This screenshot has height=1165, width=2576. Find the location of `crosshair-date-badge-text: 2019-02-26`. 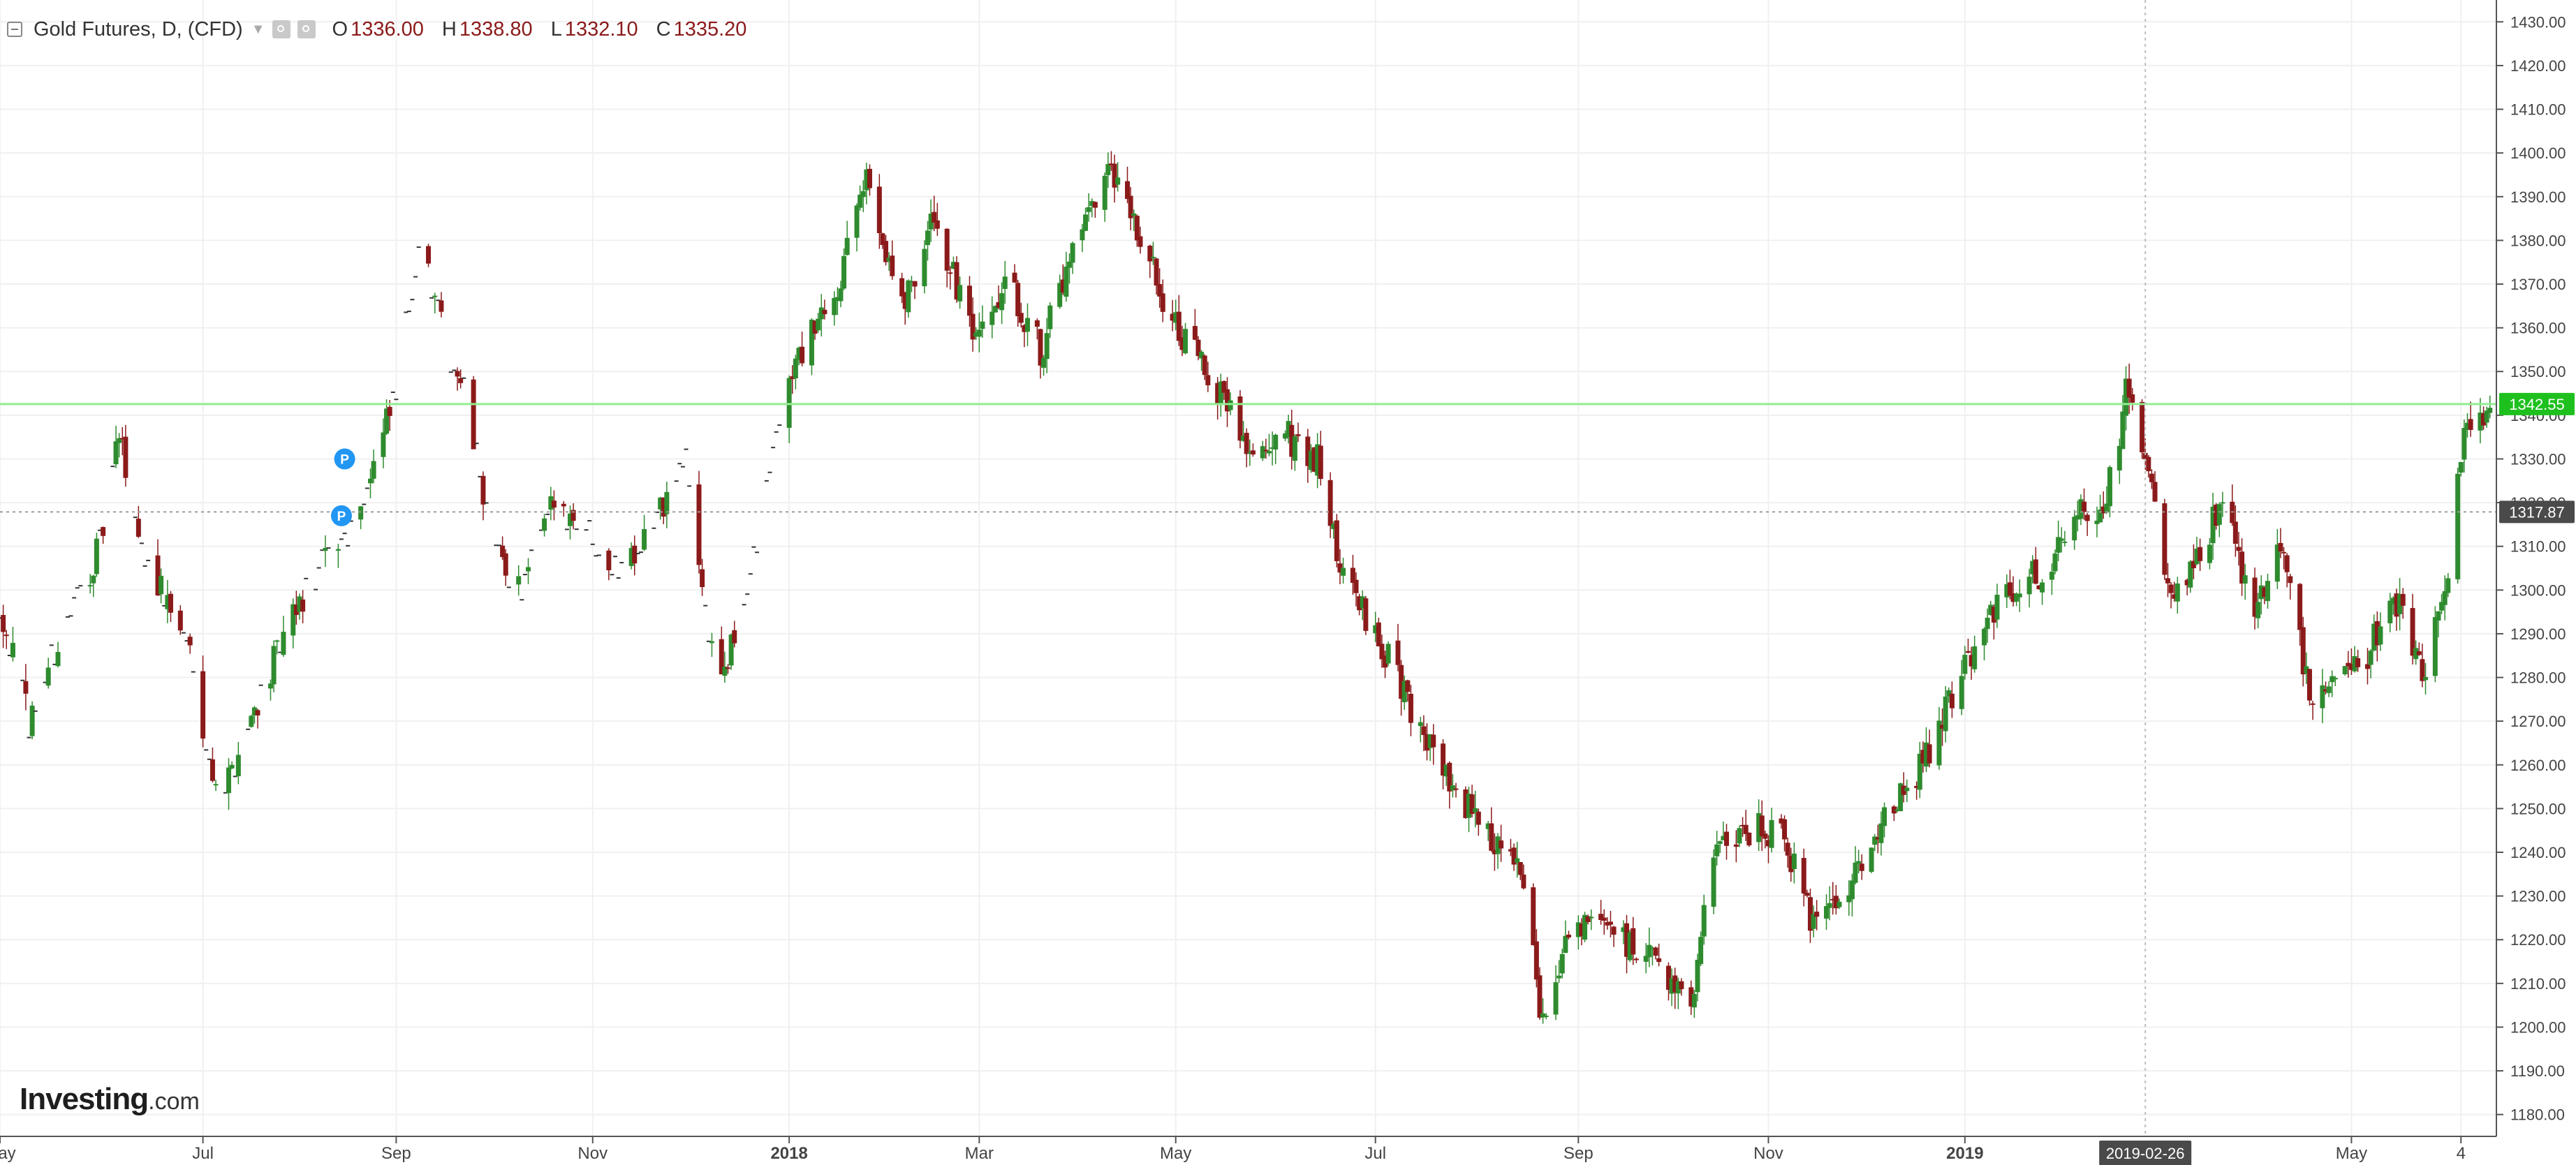

crosshair-date-badge-text: 2019-02-26 is located at coordinates (2145, 1153).